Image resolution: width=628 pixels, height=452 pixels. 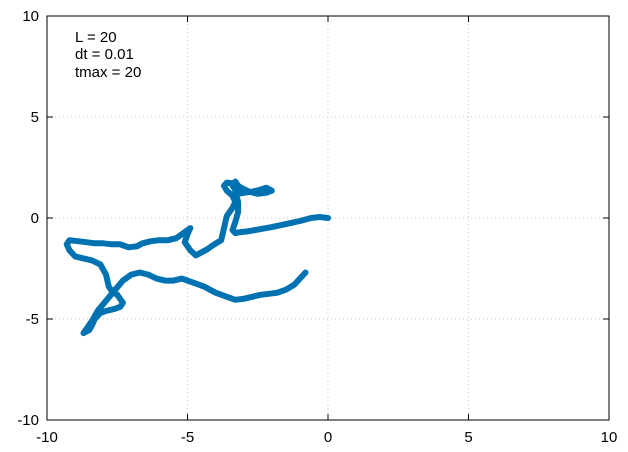 I want to click on annotations: L = 20 dt = 0.01 tmax = 20, so click(x=108, y=55).